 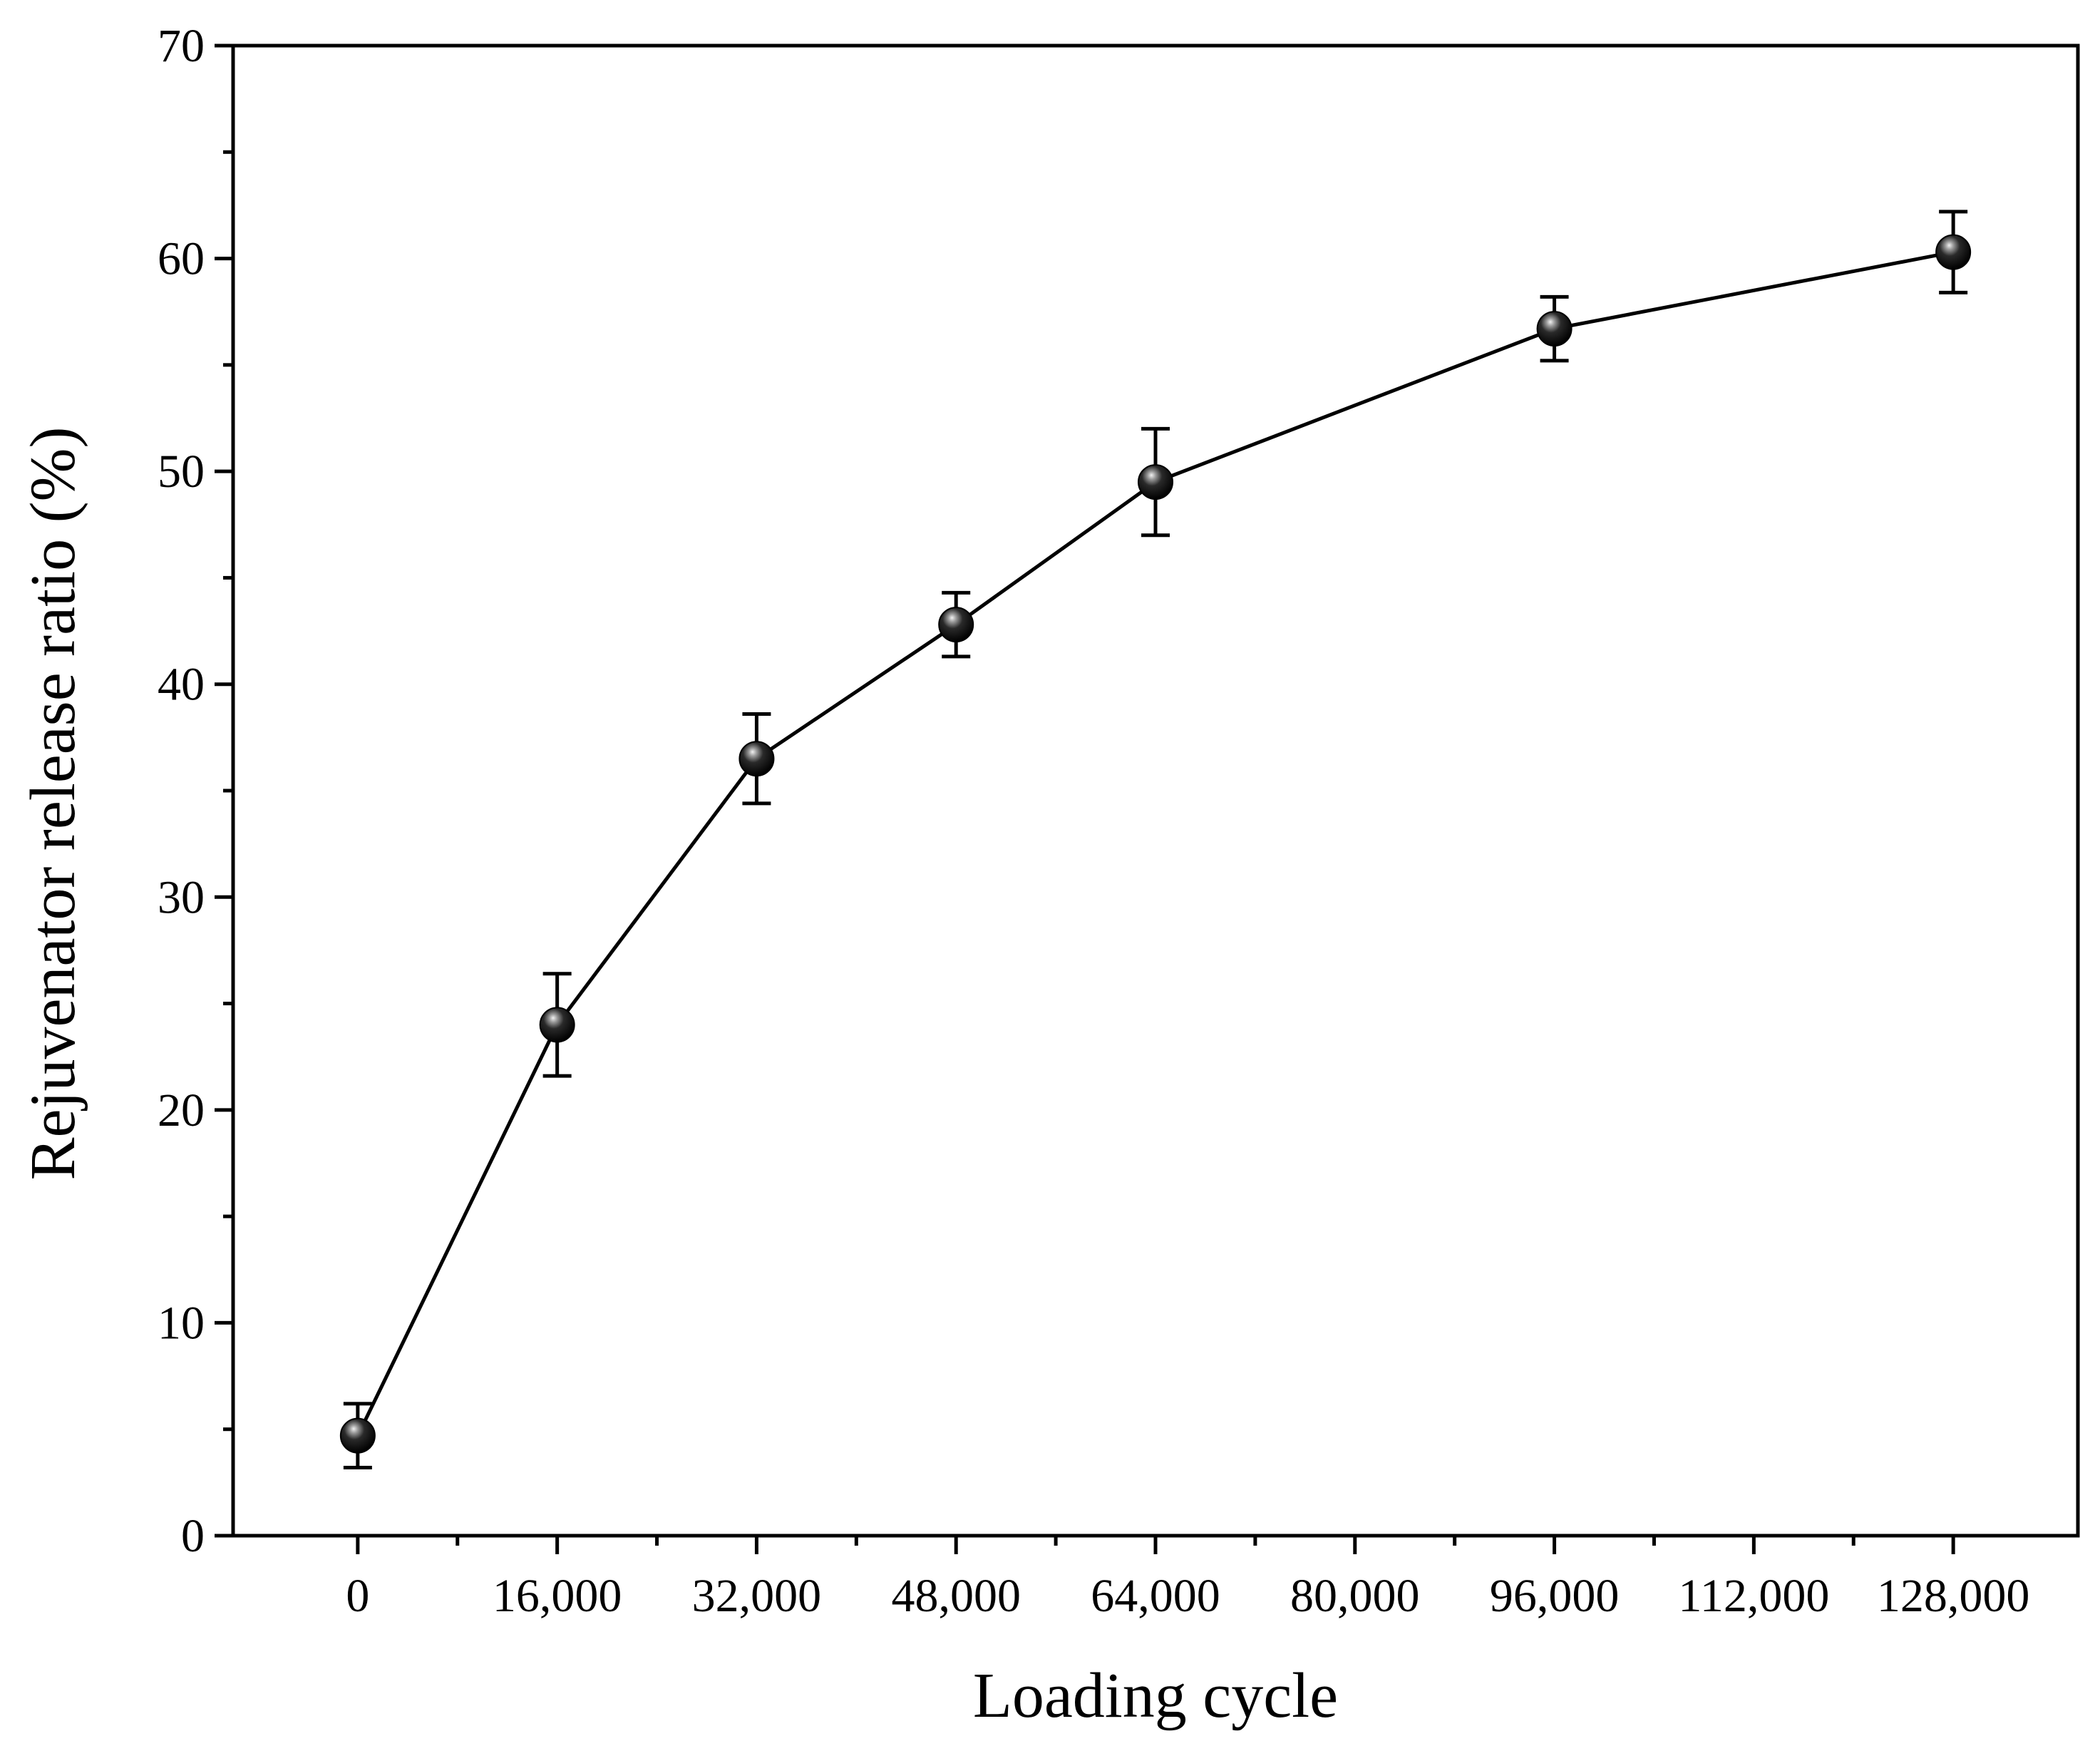 What do you see at coordinates (1155, 1596) in the screenshot?
I see `x-tick-label: 64,000` at bounding box center [1155, 1596].